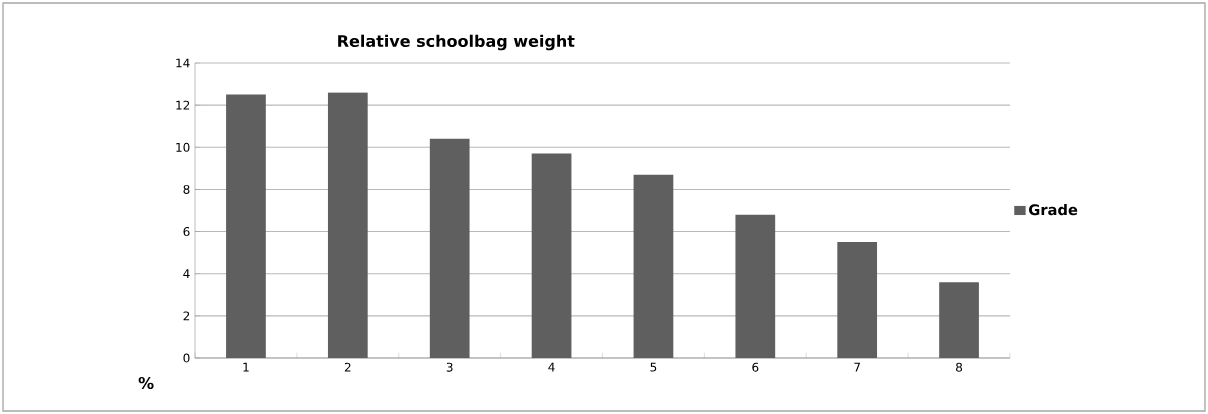 The width and height of the screenshot is (1208, 414). What do you see at coordinates (755, 367) in the screenshot?
I see `x-tick-label: 6` at bounding box center [755, 367].